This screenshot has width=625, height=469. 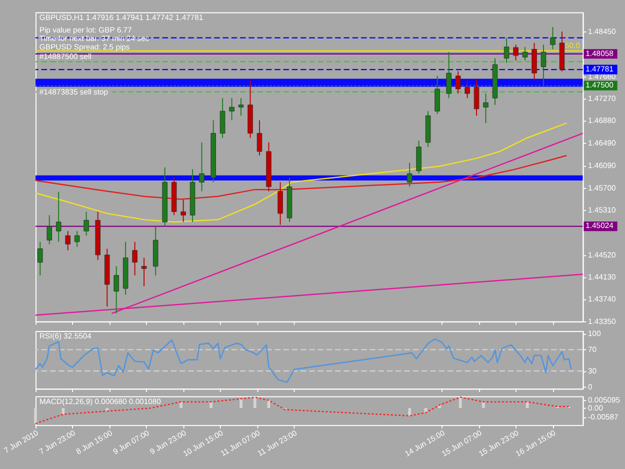 What do you see at coordinates (600, 85) in the screenshot?
I see `ref-line-label: 1.47500` at bounding box center [600, 85].